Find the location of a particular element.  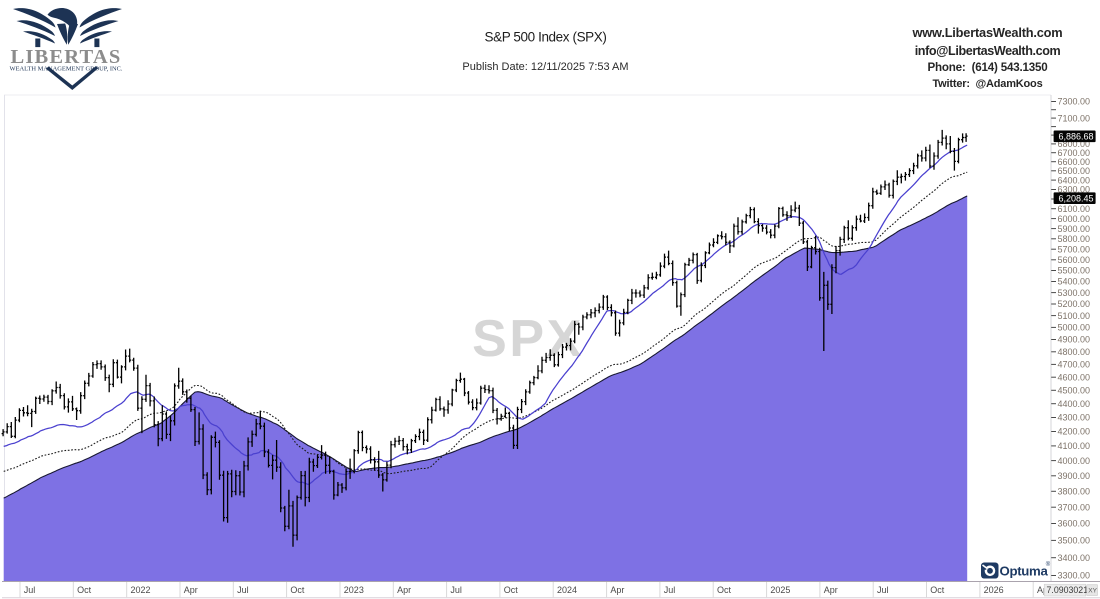

svg-text: 5800.00 is located at coordinates (1074, 239).